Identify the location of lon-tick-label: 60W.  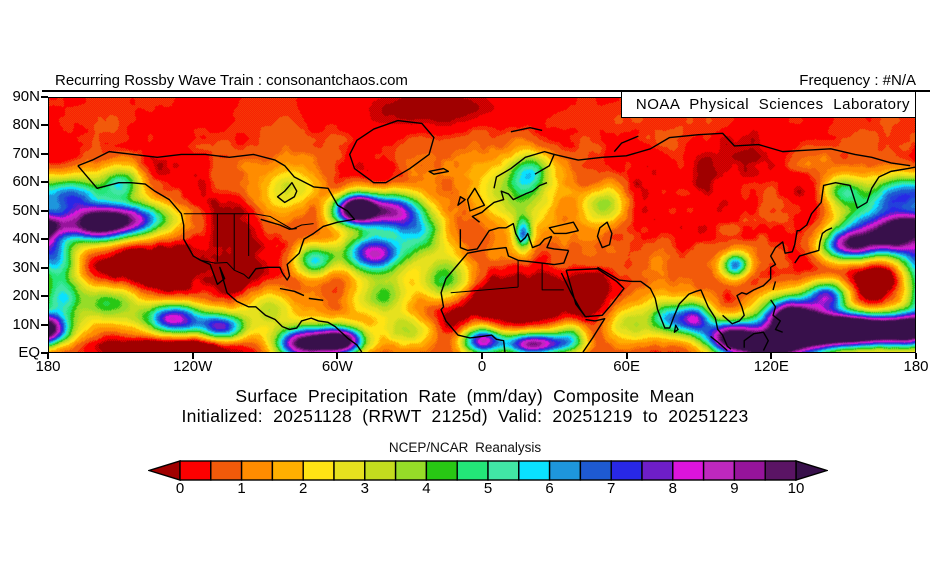
(337, 366).